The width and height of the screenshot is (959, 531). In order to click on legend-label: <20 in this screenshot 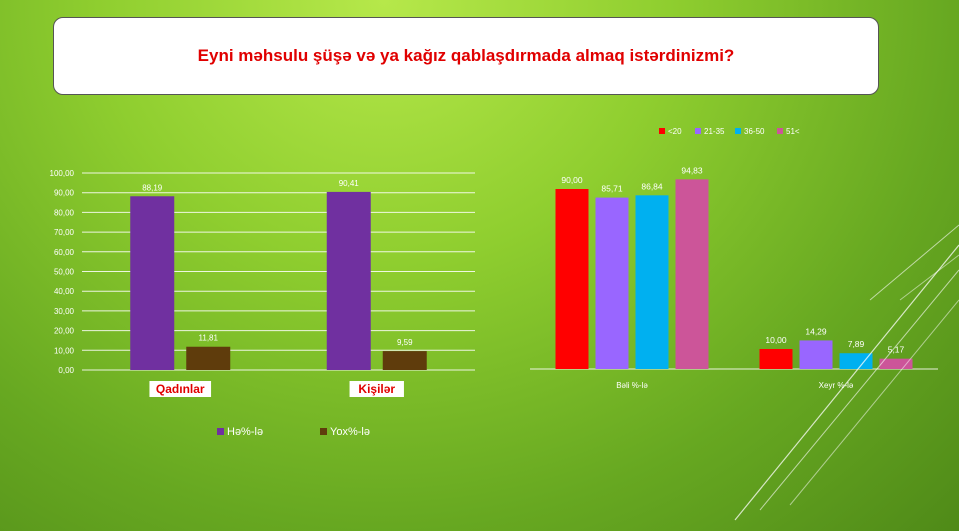, I will do `click(675, 131)`.